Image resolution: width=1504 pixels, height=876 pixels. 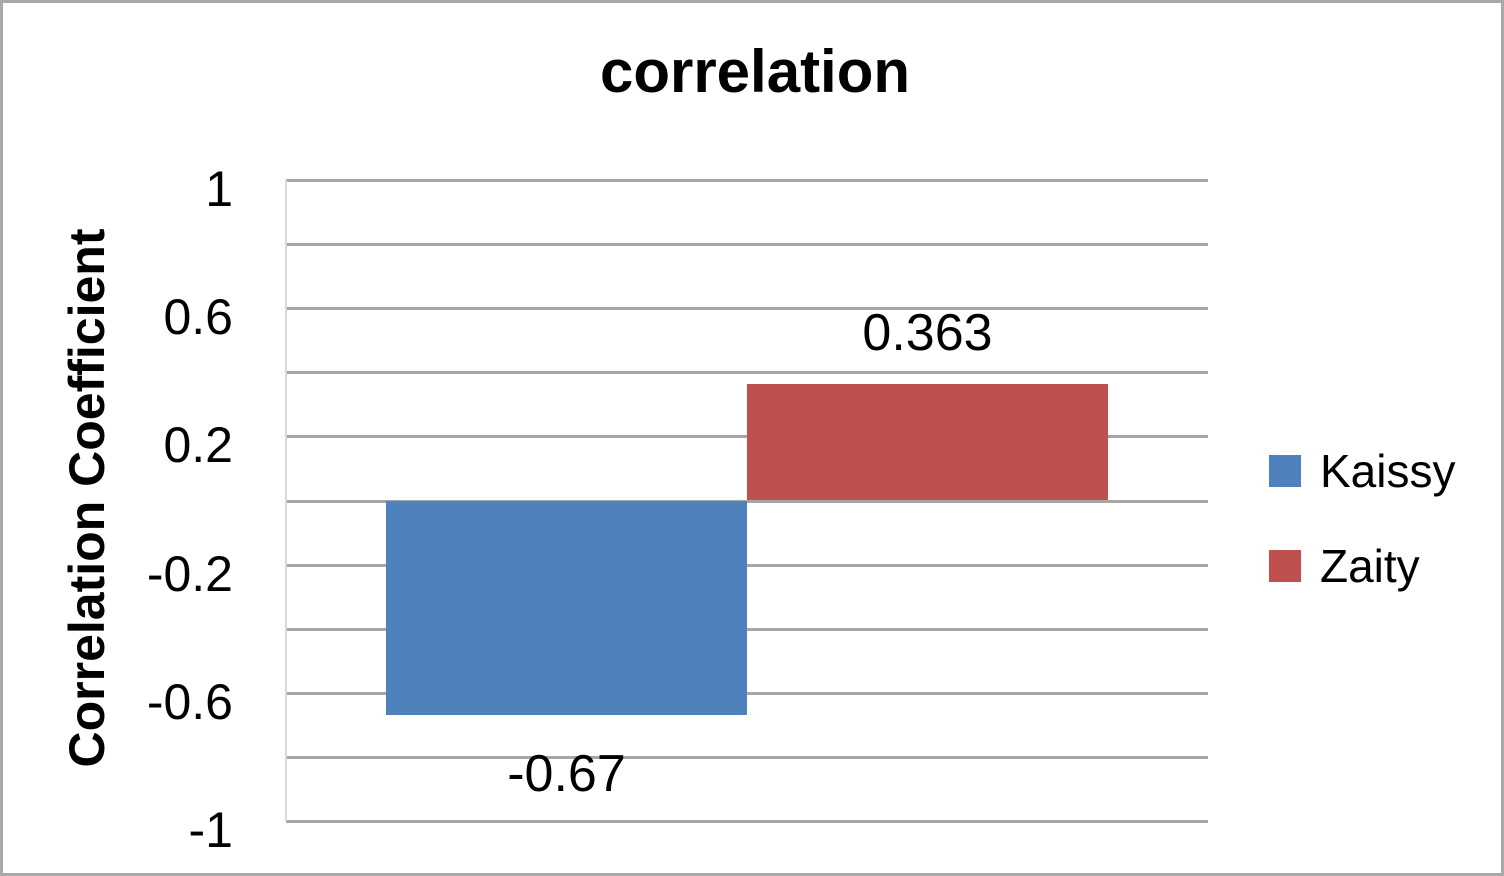 I want to click on bar-kaissy, so click(x=566, y=608).